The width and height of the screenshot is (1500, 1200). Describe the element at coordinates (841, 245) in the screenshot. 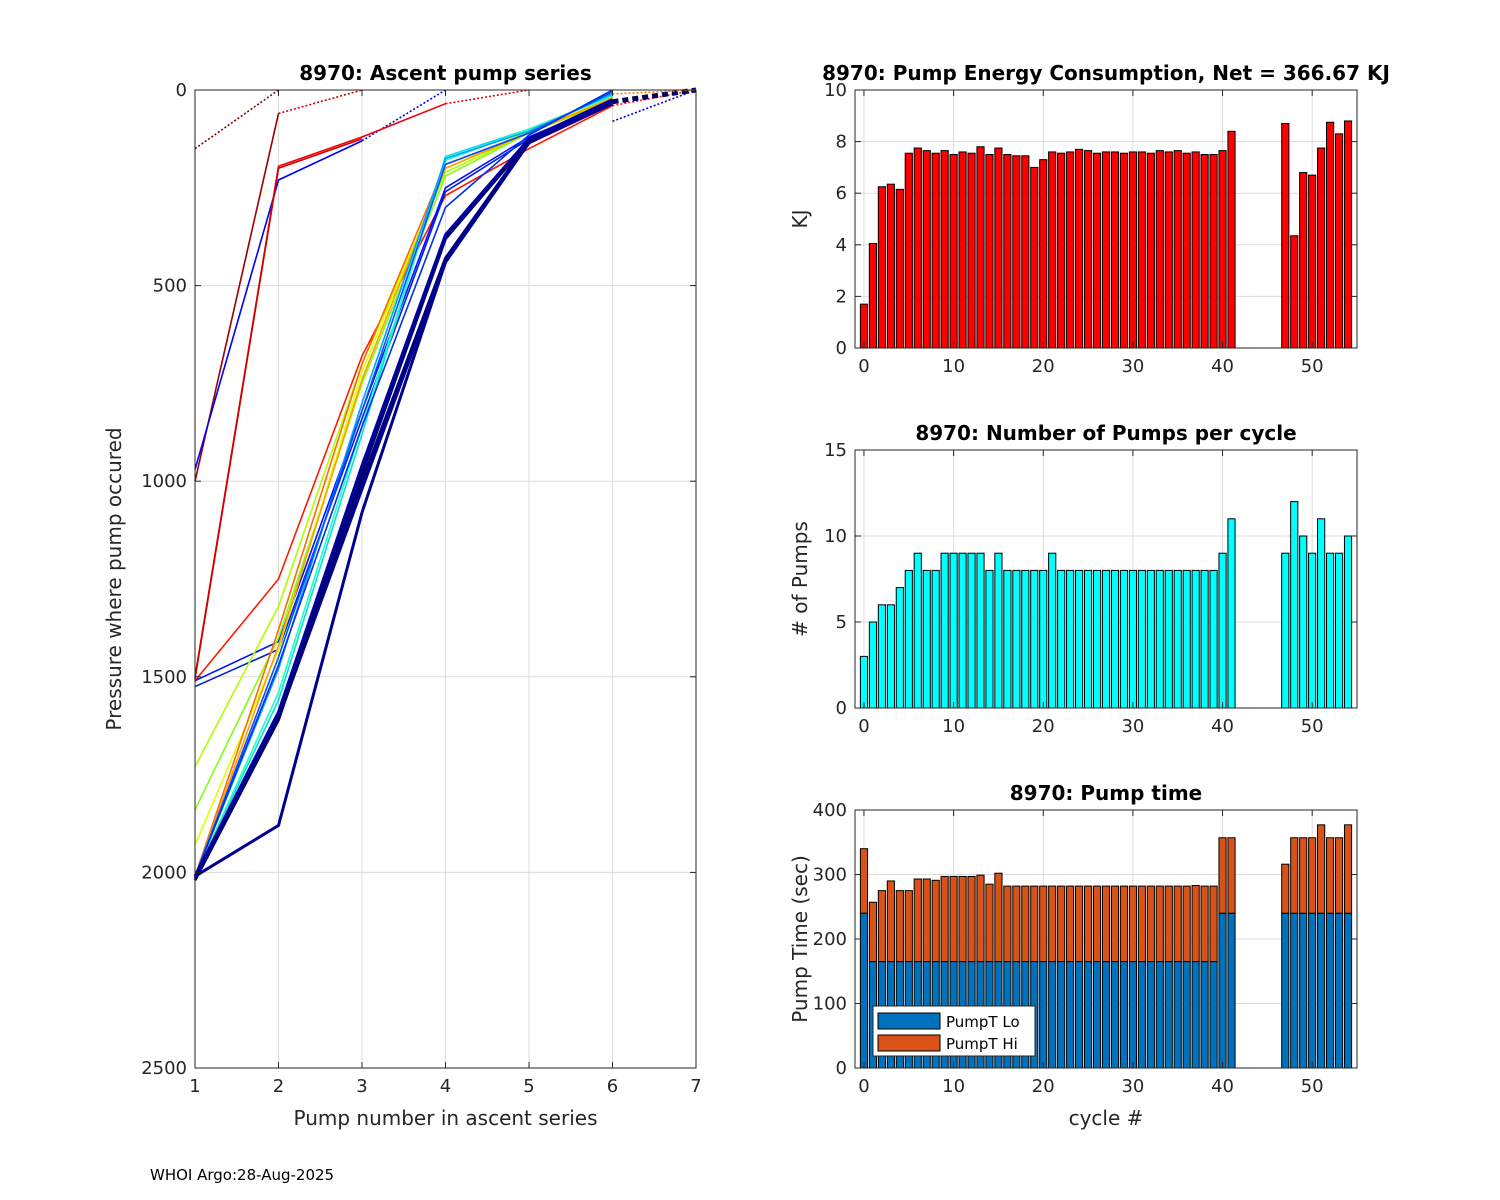

I see `energy-ytick-label: 4` at that location.